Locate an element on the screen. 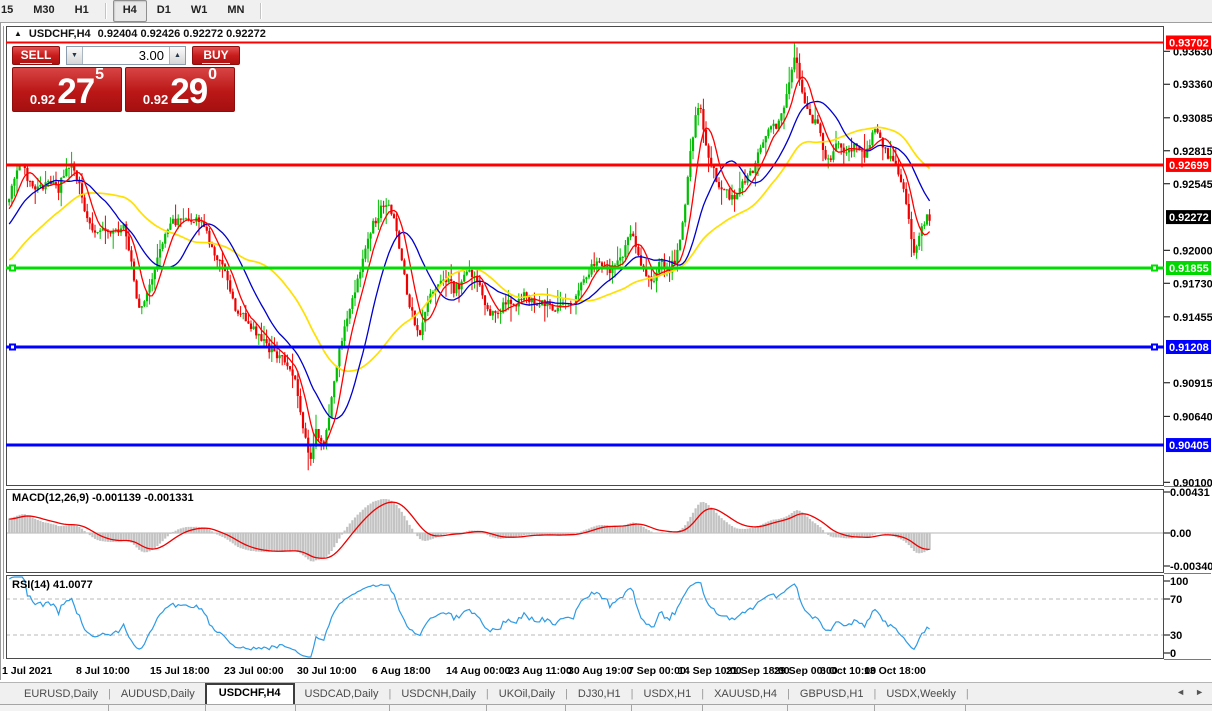 The width and height of the screenshot is (1212, 711). chart-tab-usdcad-daily: USDCAD,Daily is located at coordinates (341, 694).